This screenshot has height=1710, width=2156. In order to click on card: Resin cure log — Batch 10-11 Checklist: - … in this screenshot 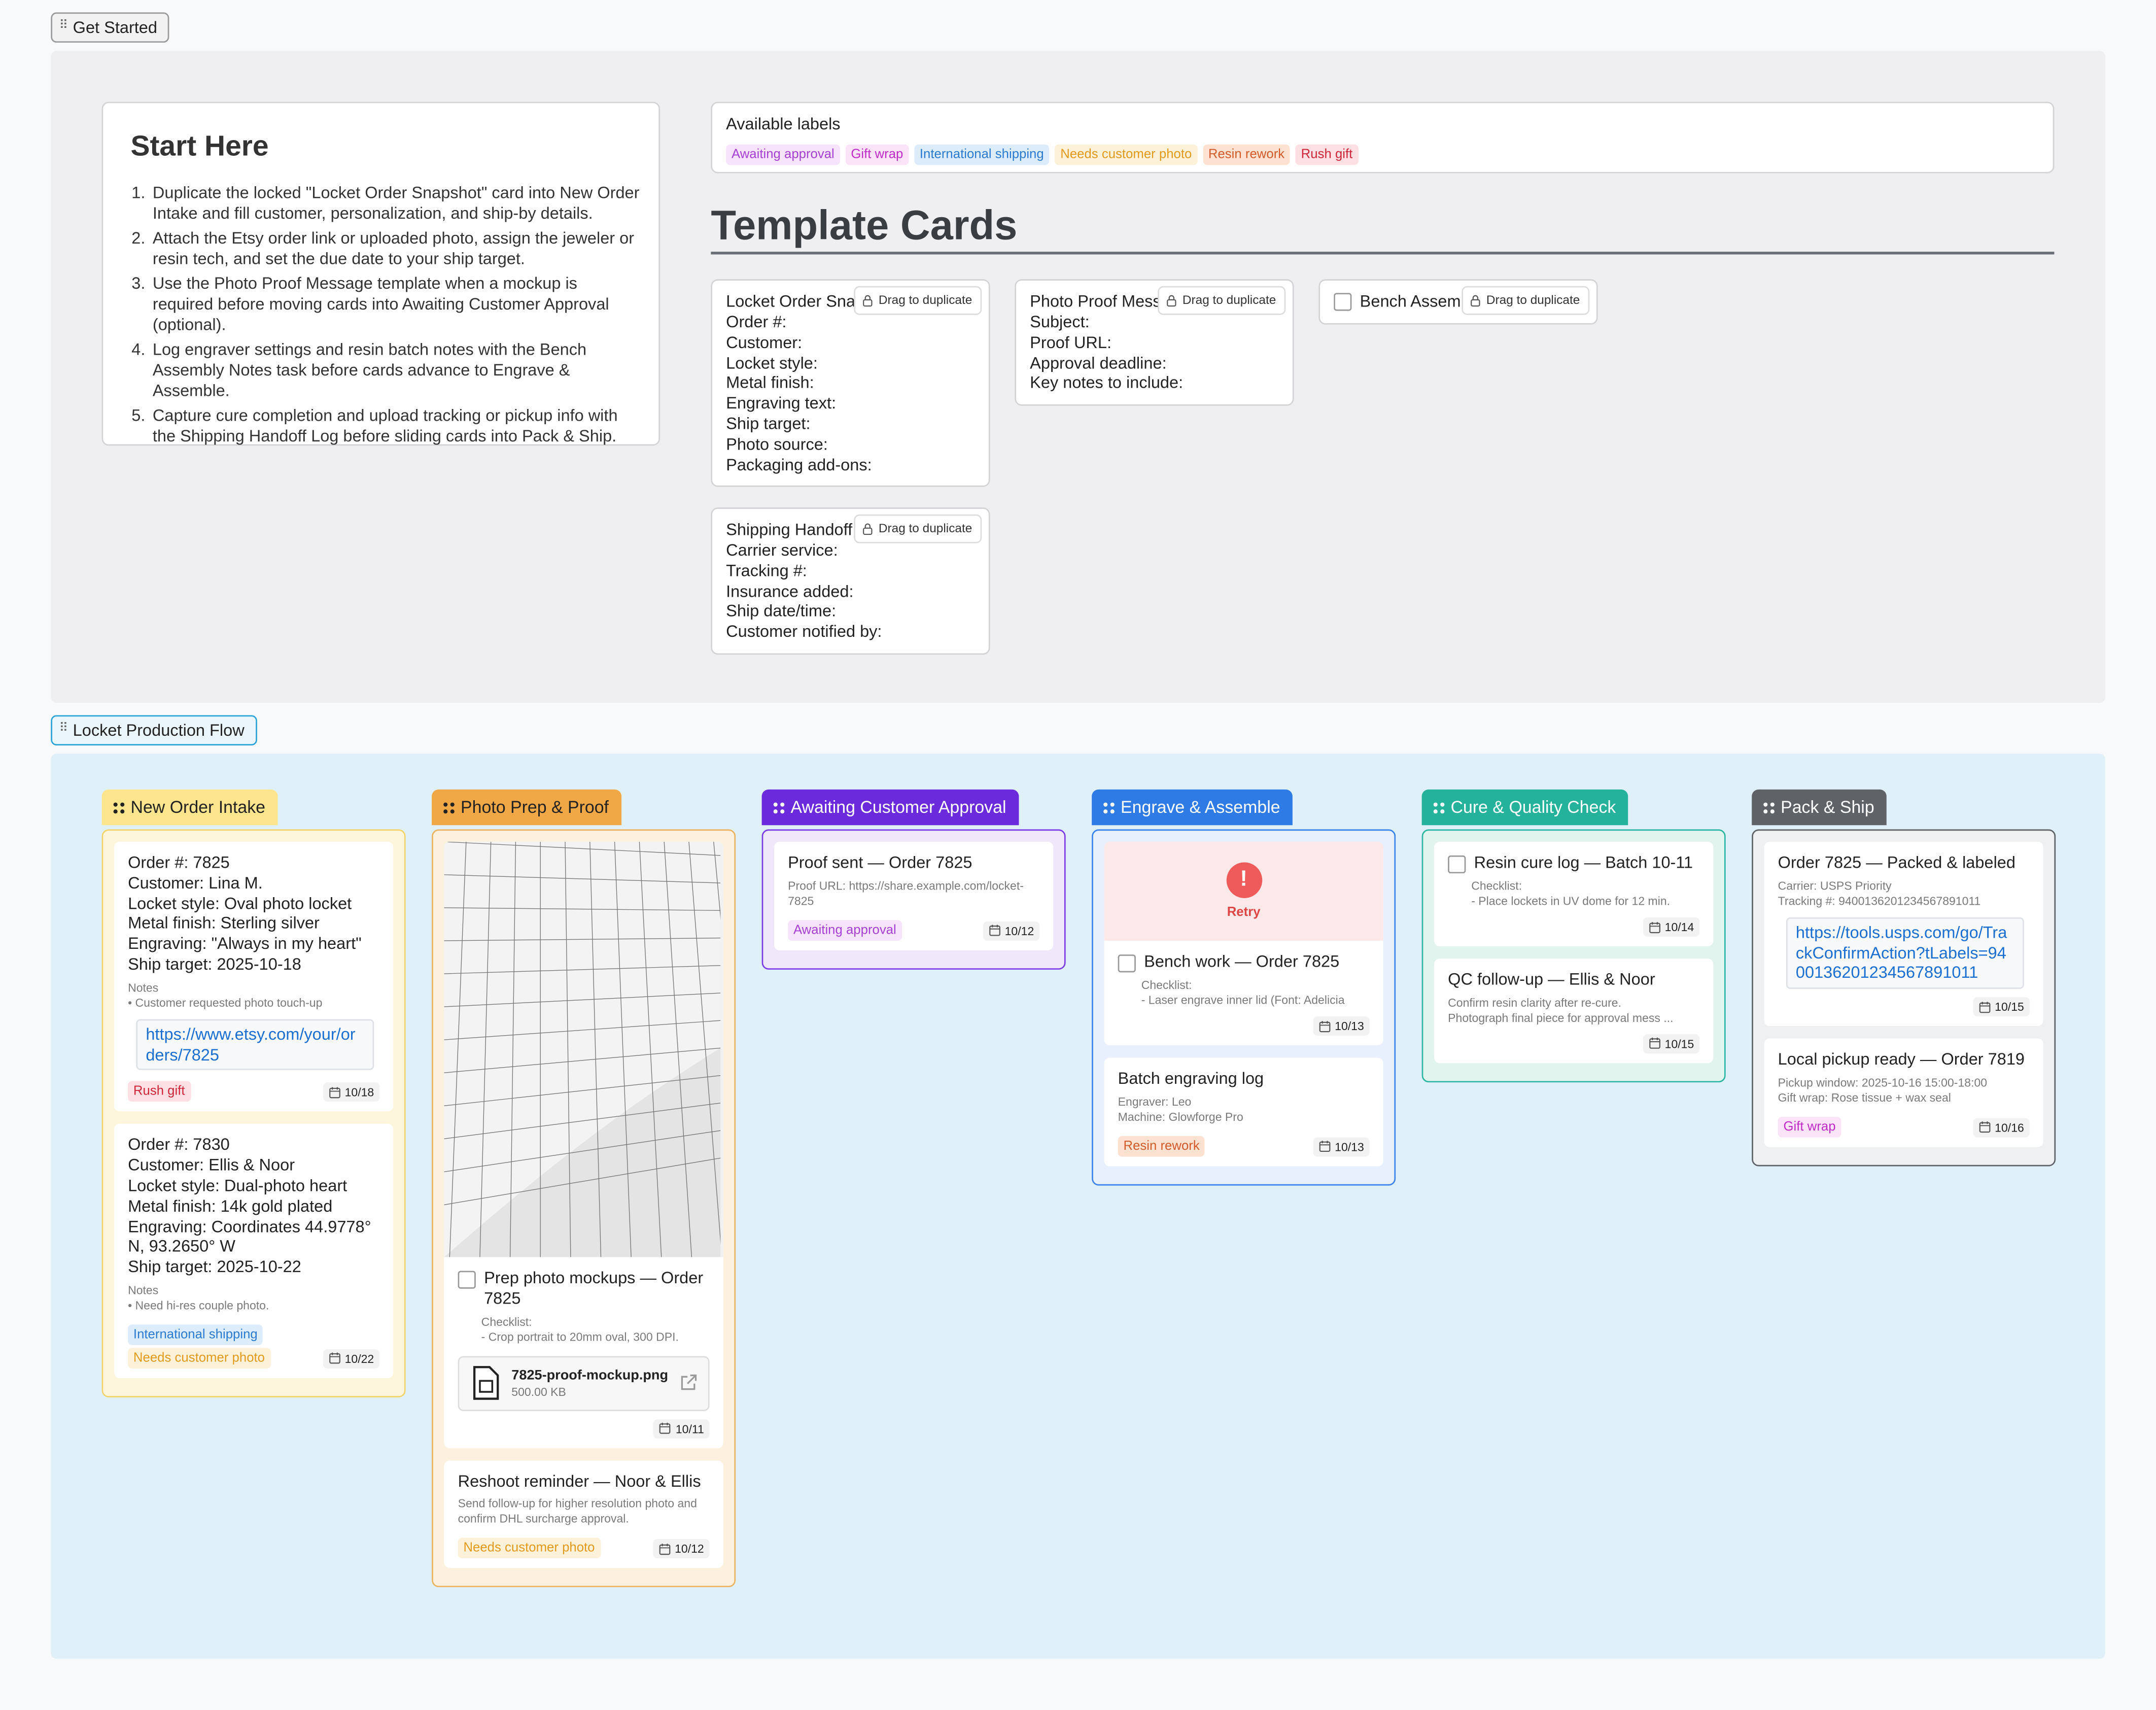, I will do `click(1574, 893)`.